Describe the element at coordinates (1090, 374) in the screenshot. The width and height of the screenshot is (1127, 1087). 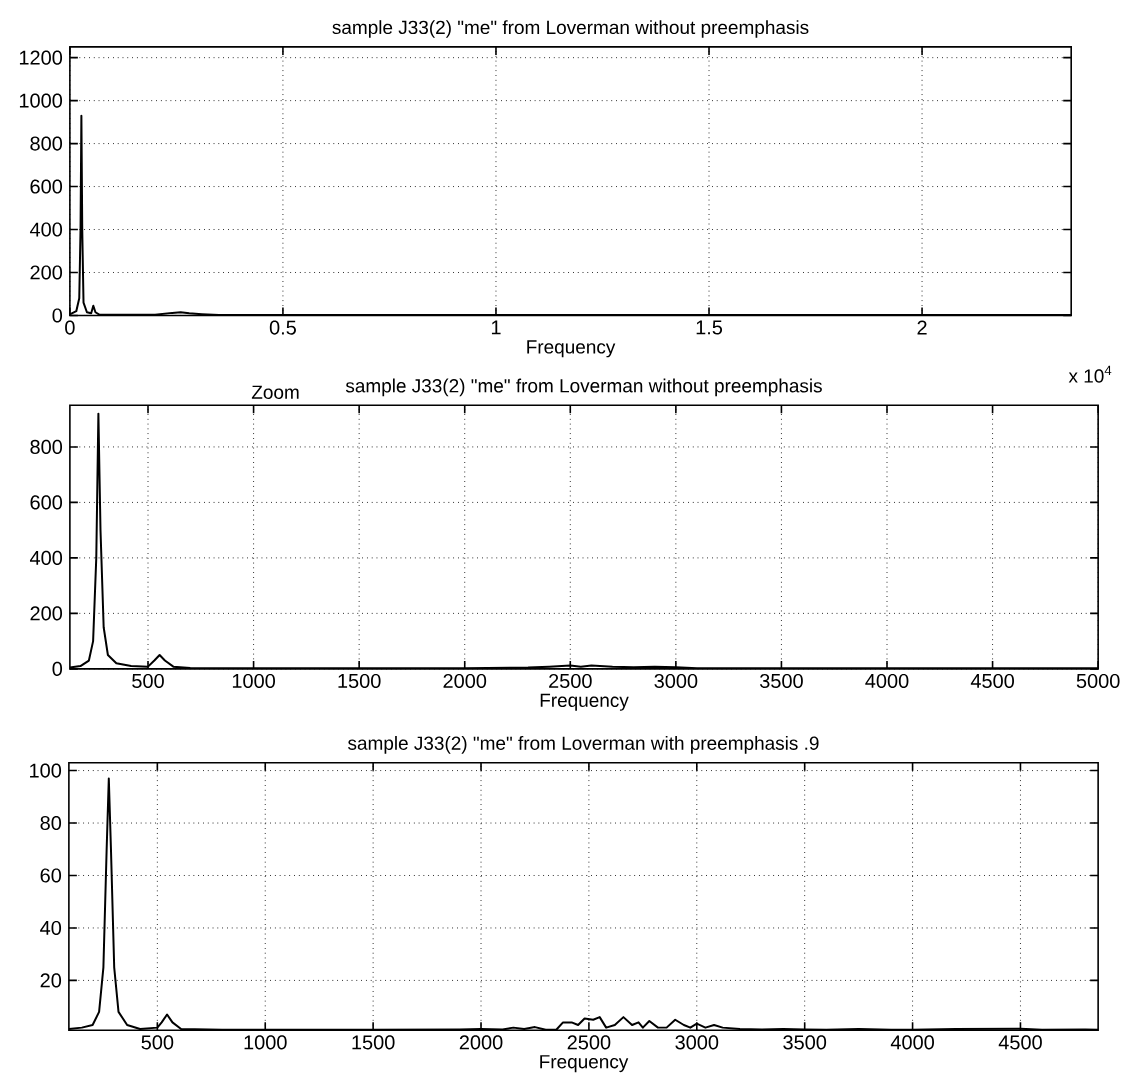
I see `text: x 10$^{4}$` at that location.